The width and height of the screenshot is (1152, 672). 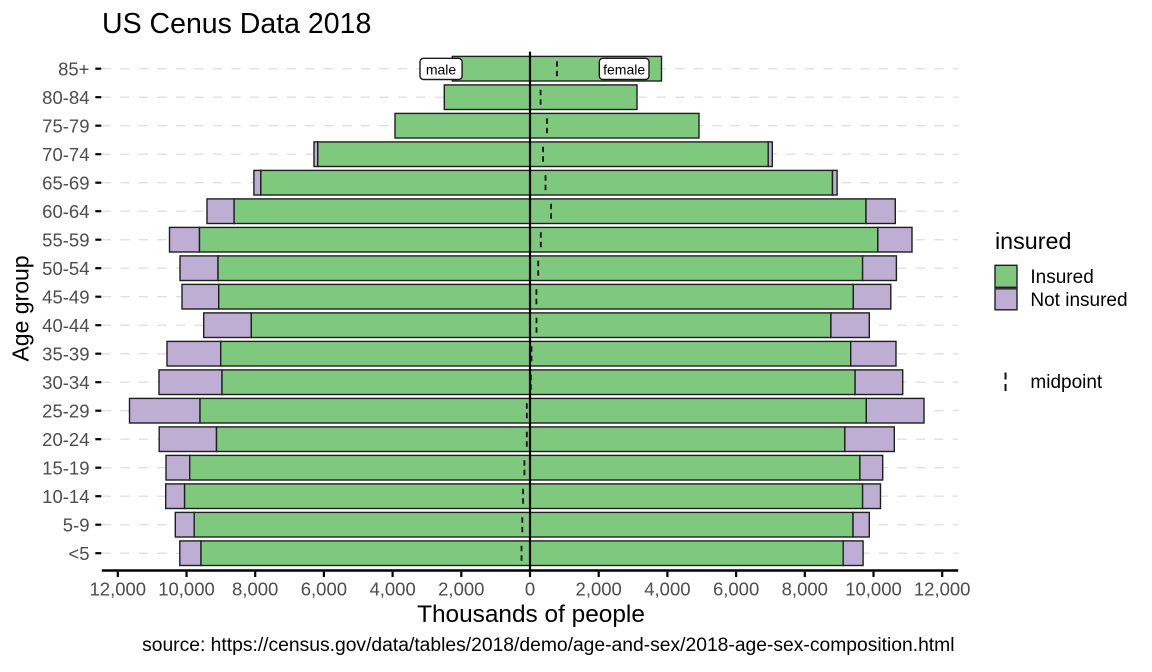 What do you see at coordinates (624, 69) in the screenshot?
I see `svg-text: female` at bounding box center [624, 69].